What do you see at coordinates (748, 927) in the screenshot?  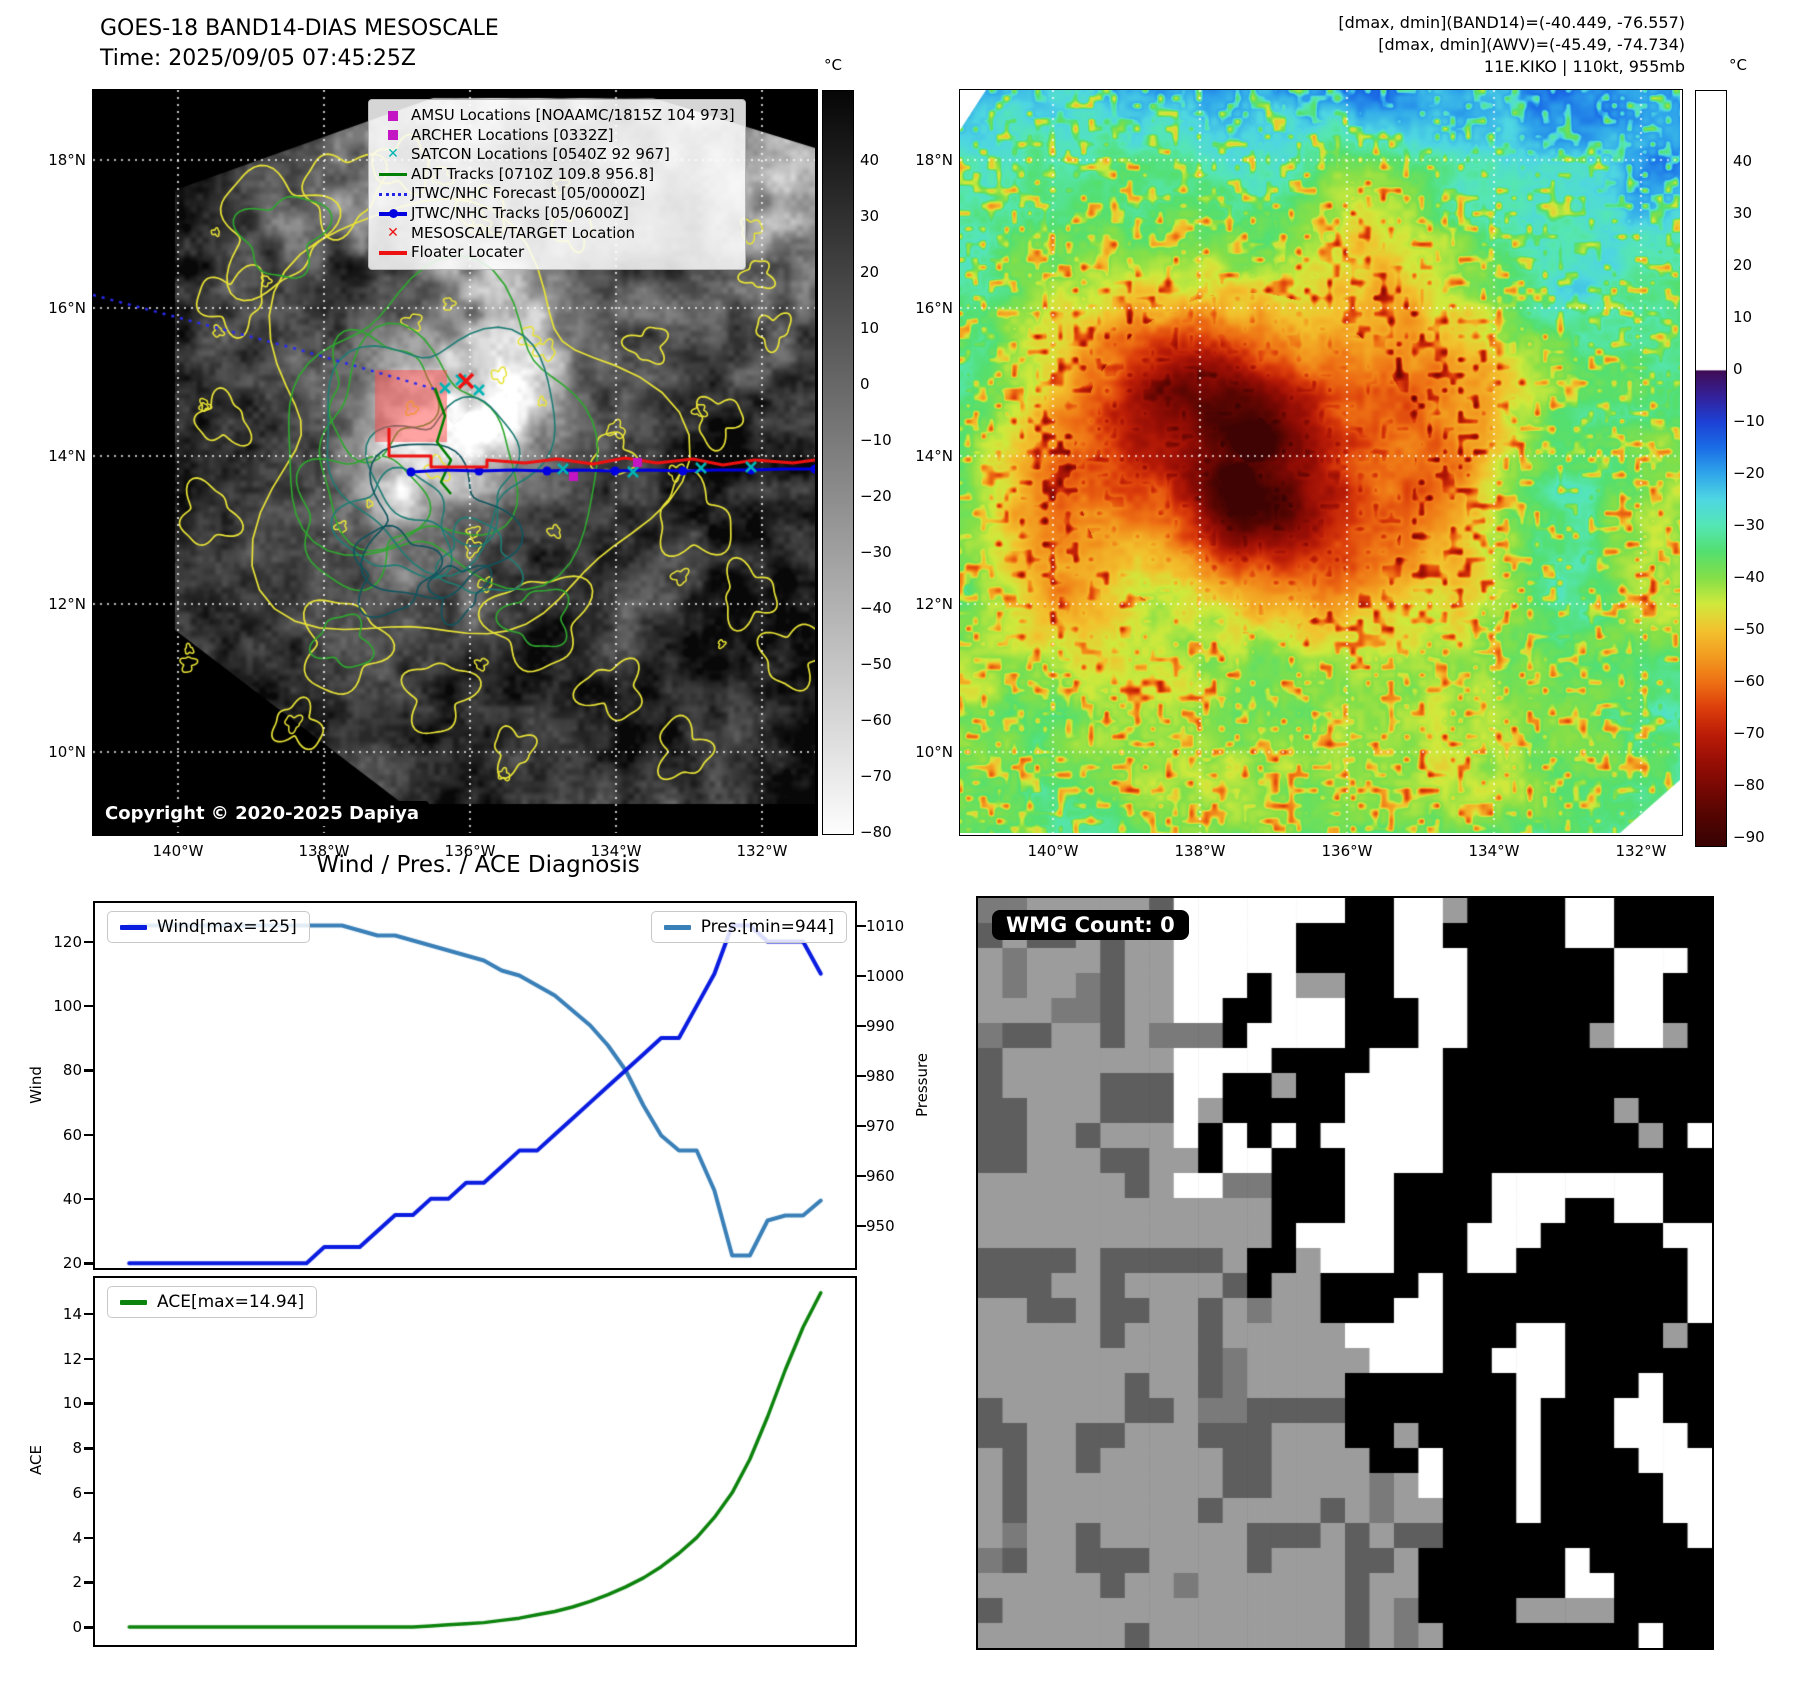 I see `pres-legend: Pres.[min=944]` at bounding box center [748, 927].